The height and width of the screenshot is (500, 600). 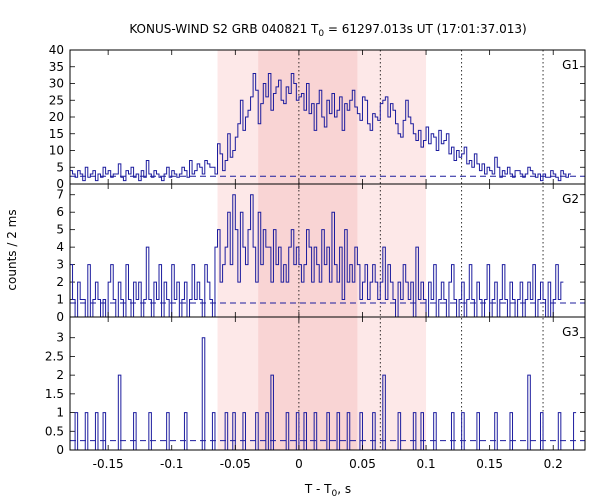 I want to click on panel-g2-label: G2, so click(x=570, y=199).